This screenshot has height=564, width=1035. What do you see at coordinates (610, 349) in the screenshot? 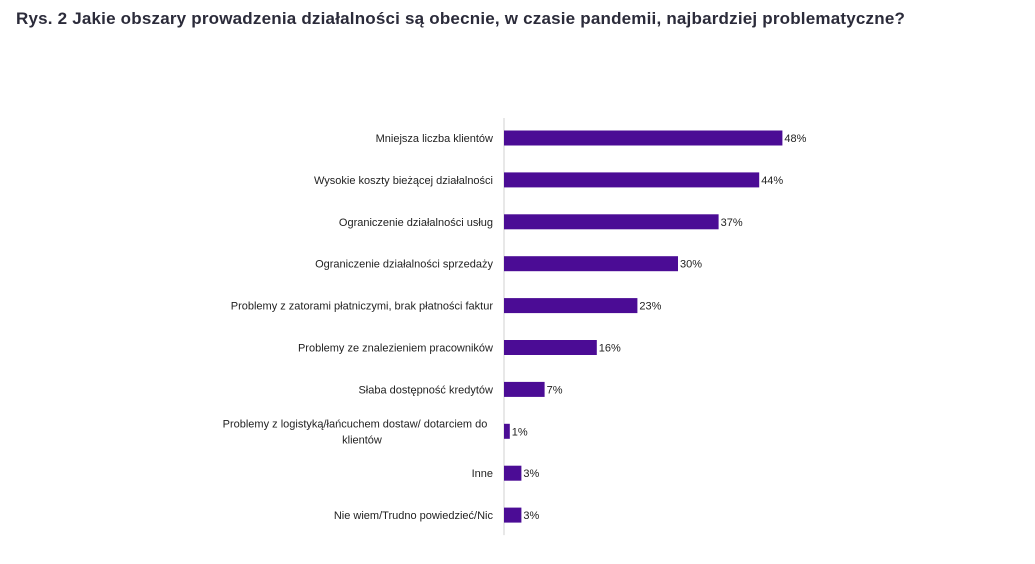
I see `value-label-5: 16%` at bounding box center [610, 349].